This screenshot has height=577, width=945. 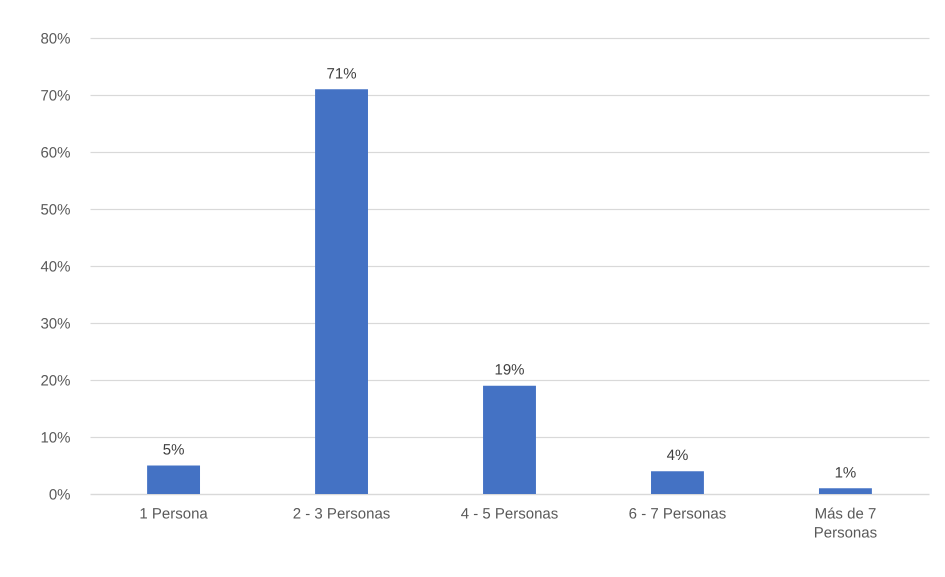 I want to click on x-tick-label: Más de 7 Personas, so click(x=846, y=524).